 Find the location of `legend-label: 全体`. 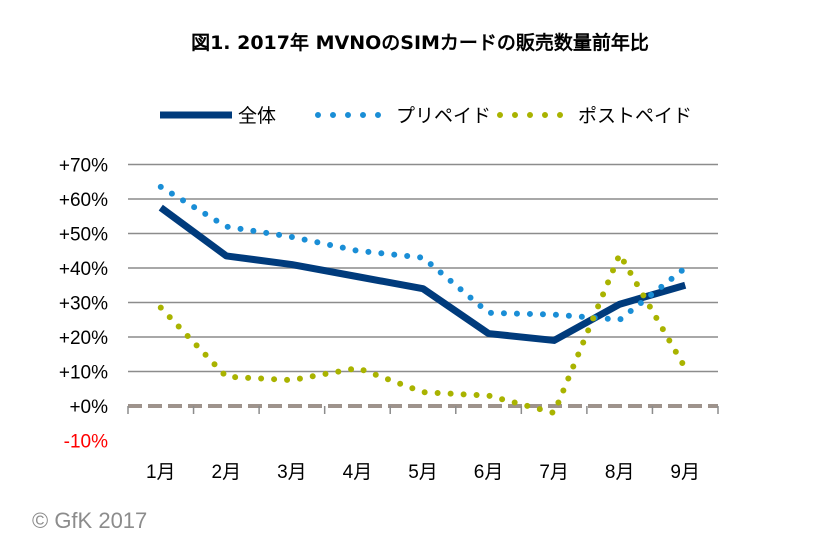

legend-label: 全体 is located at coordinates (257, 116).